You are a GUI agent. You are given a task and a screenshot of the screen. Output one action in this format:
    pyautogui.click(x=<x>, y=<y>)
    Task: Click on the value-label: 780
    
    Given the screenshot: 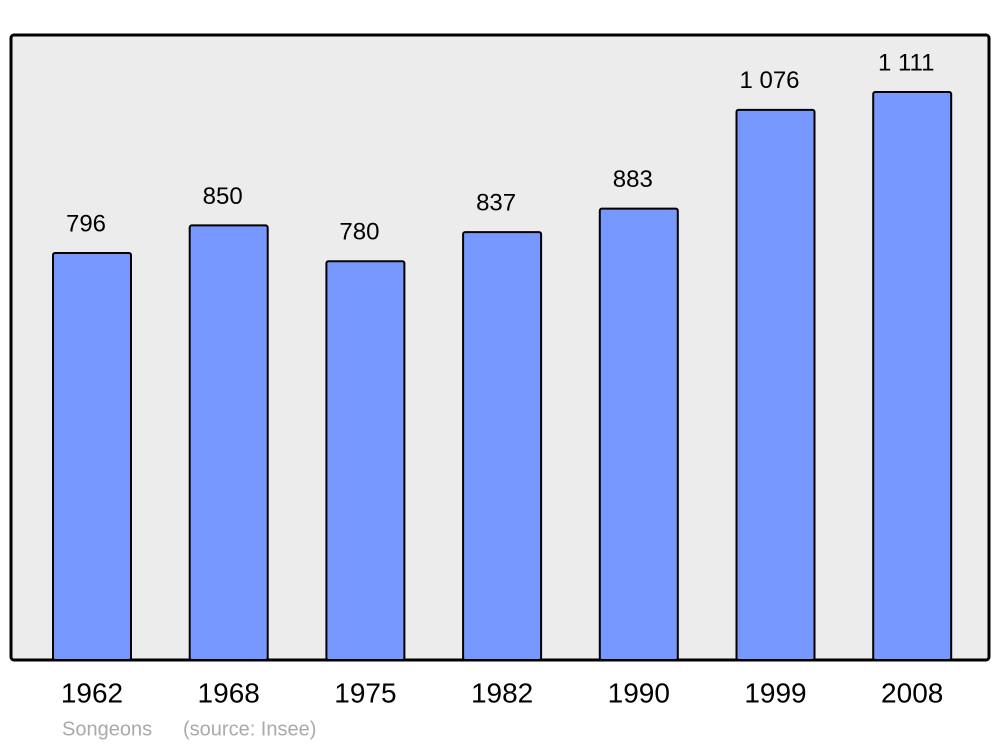 What is the action you would take?
    pyautogui.click(x=359, y=232)
    